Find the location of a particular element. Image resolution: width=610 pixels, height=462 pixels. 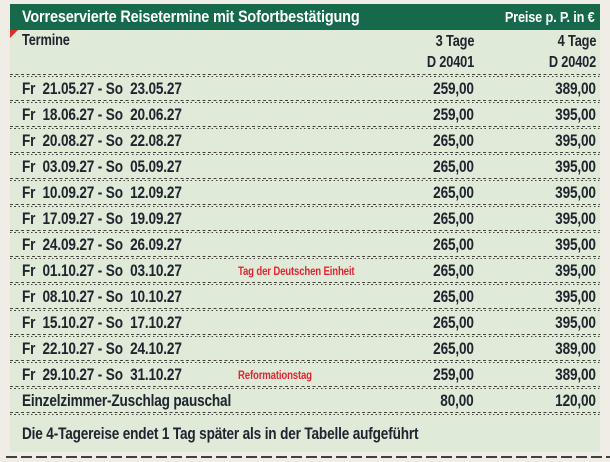

date-range: Fr 08.10.27 - So 10.10.27 is located at coordinates (102, 296).